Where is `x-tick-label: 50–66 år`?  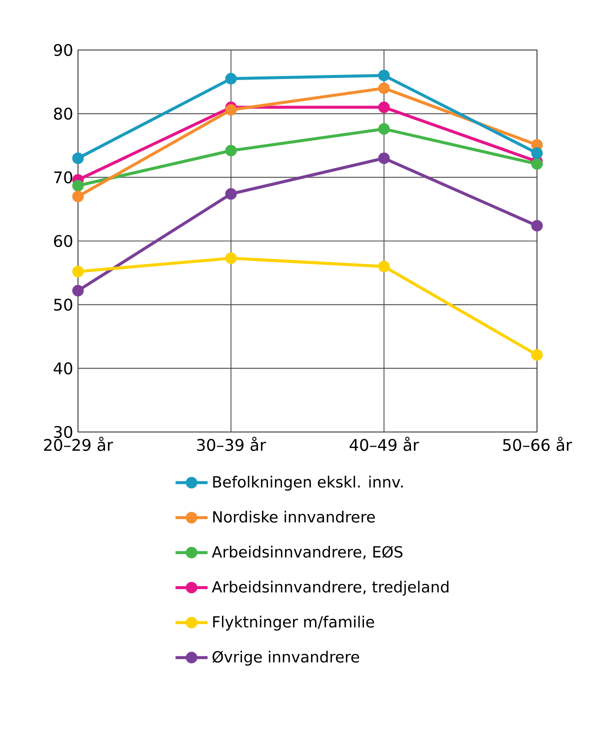
x-tick-label: 50–66 år is located at coordinates (537, 443).